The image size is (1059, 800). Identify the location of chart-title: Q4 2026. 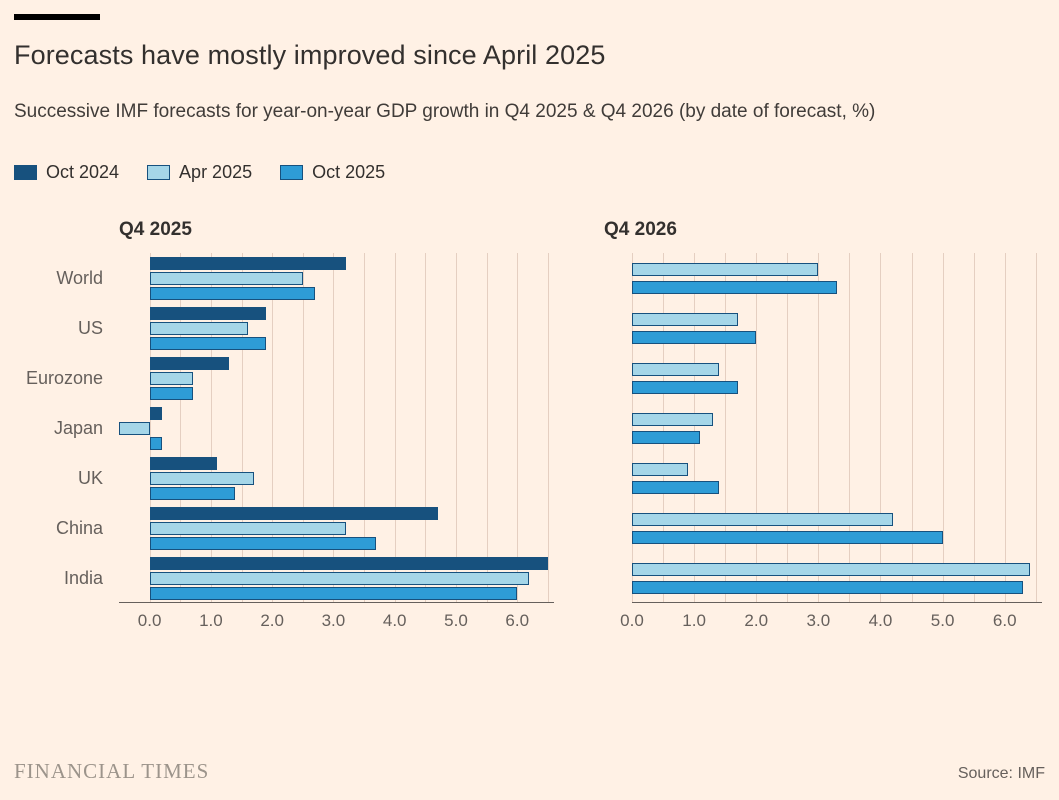
(640, 230).